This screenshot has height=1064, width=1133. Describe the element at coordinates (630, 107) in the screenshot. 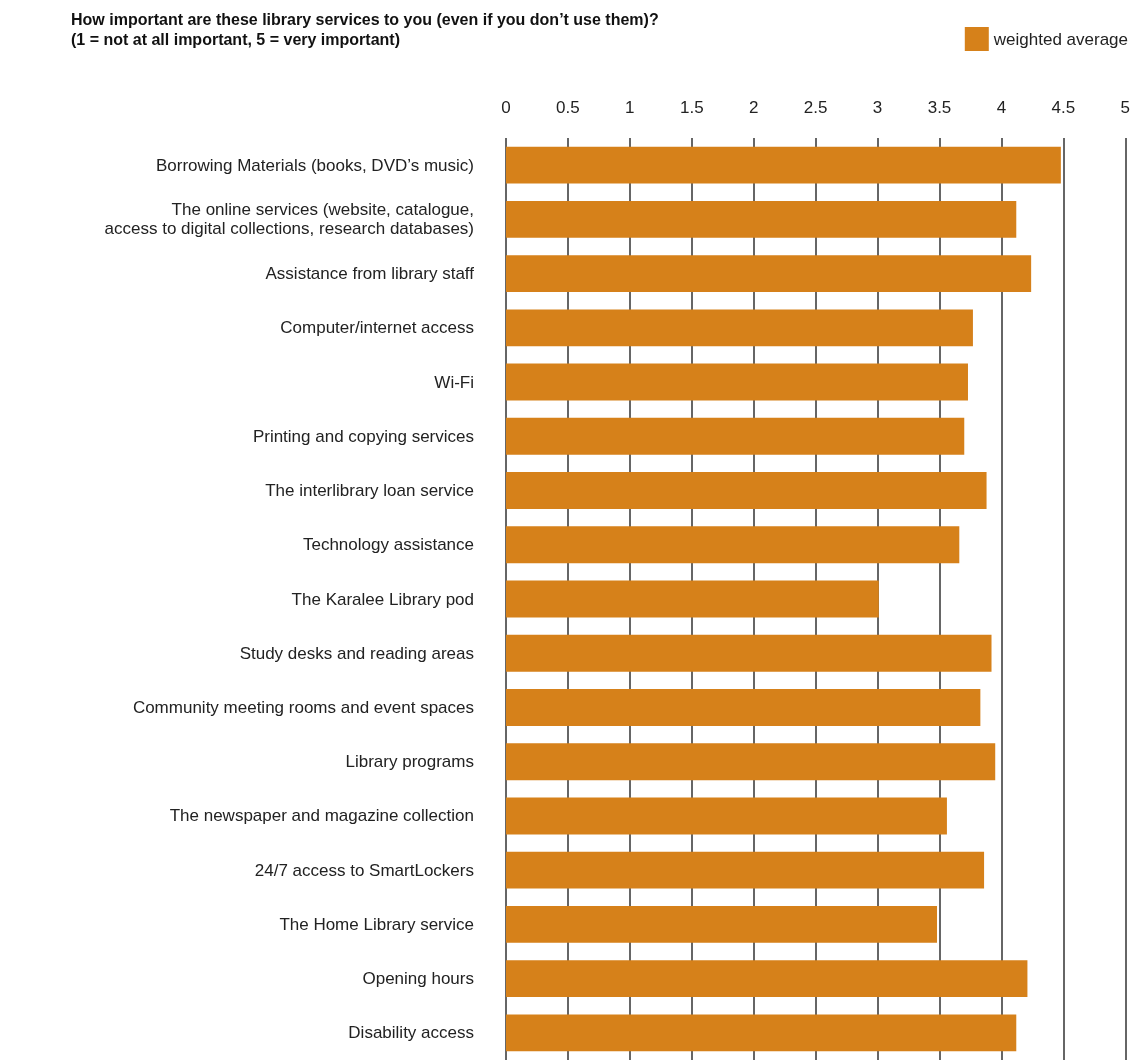

I see `x-tick-label: 1` at that location.